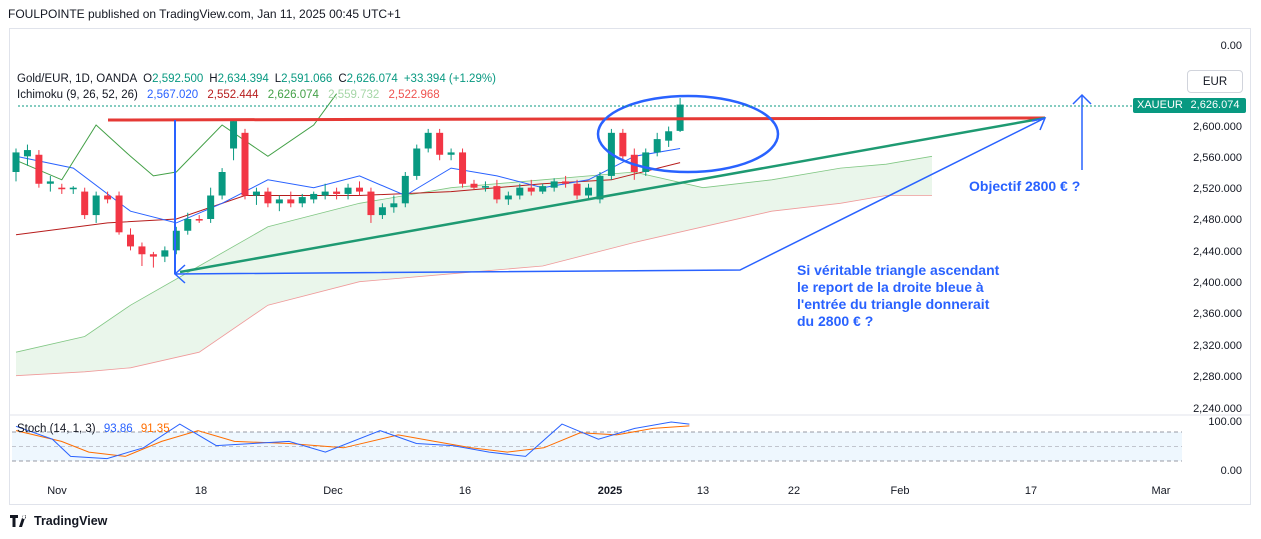 The width and height of the screenshot is (1261, 539). What do you see at coordinates (233, 95) in the screenshot?
I see `kijun-value: 2,552.444` at bounding box center [233, 95].